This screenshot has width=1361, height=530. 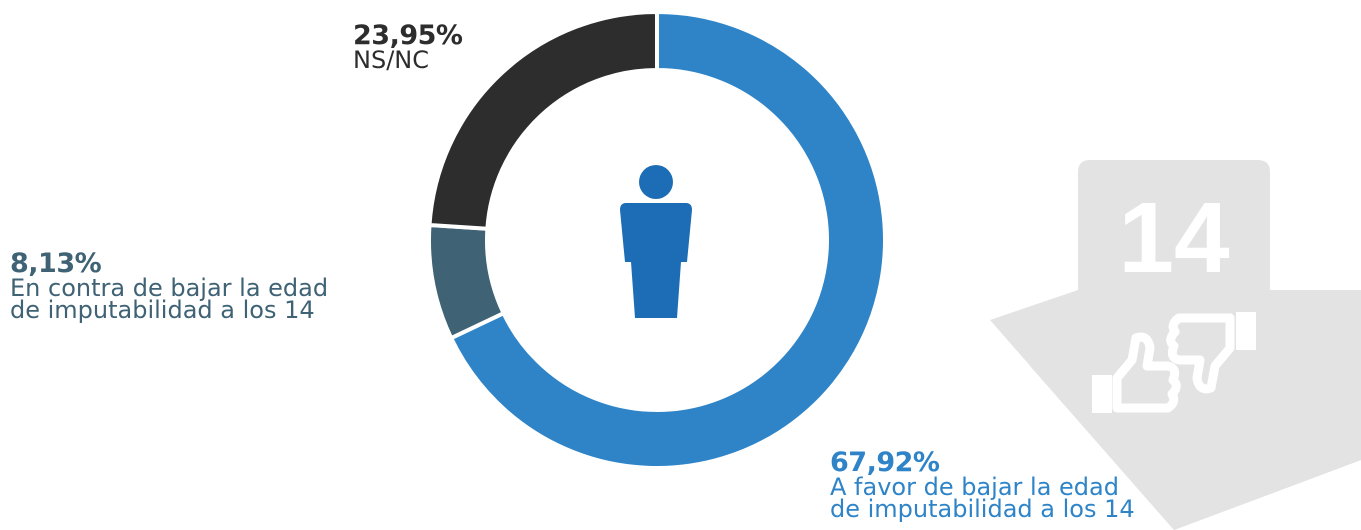 What do you see at coordinates (391, 60) in the screenshot?
I see `nsnc-description: NS/NC` at bounding box center [391, 60].